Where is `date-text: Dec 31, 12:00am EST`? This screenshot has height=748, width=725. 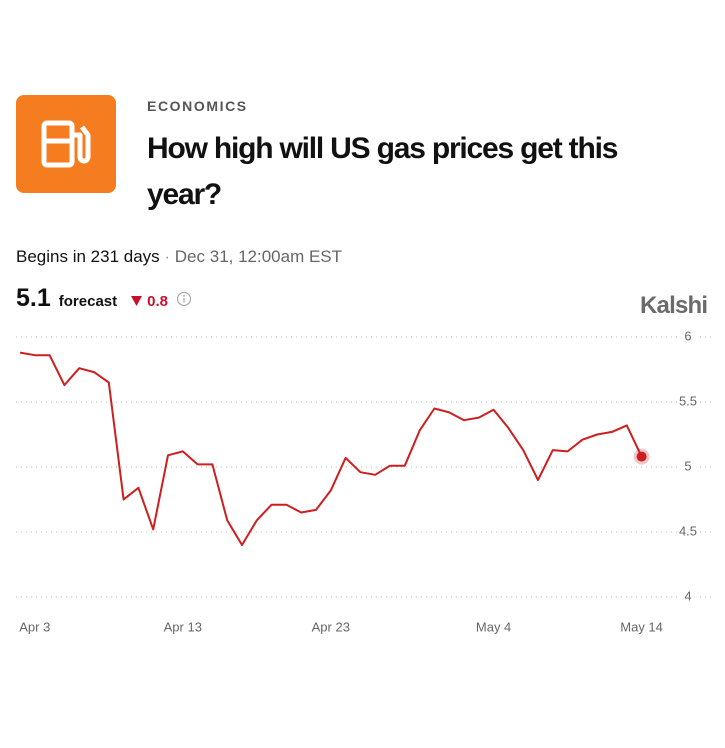
date-text: Dec 31, 12:00am EST is located at coordinates (258, 256).